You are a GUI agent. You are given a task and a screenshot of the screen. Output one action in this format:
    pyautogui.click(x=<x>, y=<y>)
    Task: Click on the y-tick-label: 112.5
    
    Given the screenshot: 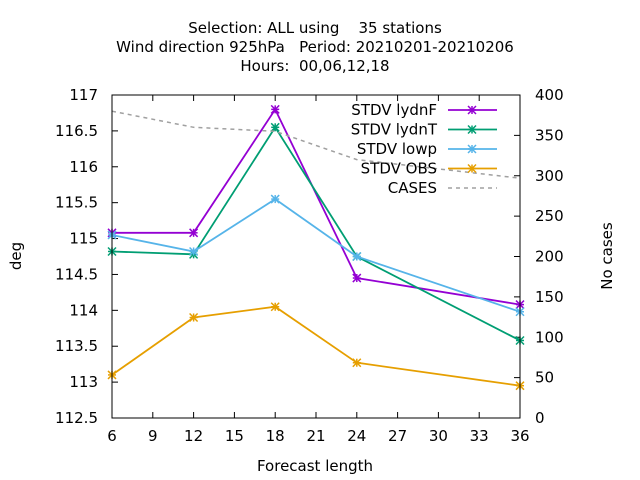 What is the action you would take?
    pyautogui.click(x=76, y=418)
    